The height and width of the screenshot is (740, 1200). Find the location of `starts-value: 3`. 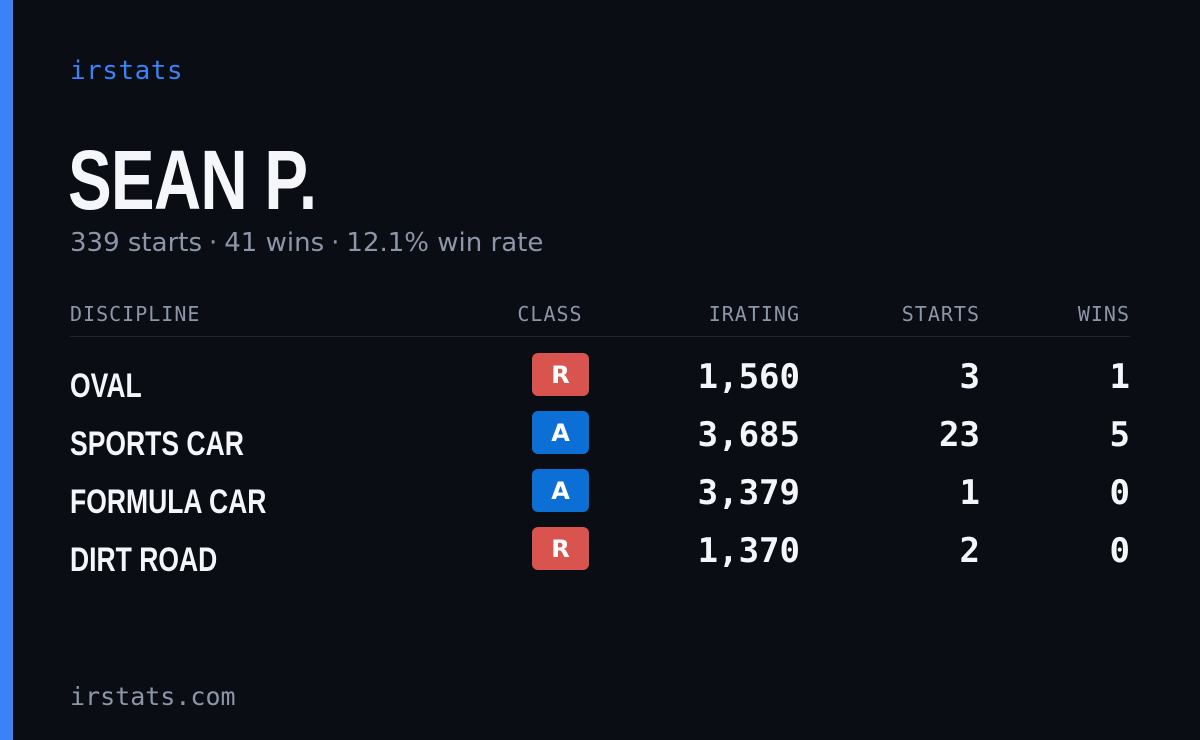

starts-value: 3 is located at coordinates (969, 377).